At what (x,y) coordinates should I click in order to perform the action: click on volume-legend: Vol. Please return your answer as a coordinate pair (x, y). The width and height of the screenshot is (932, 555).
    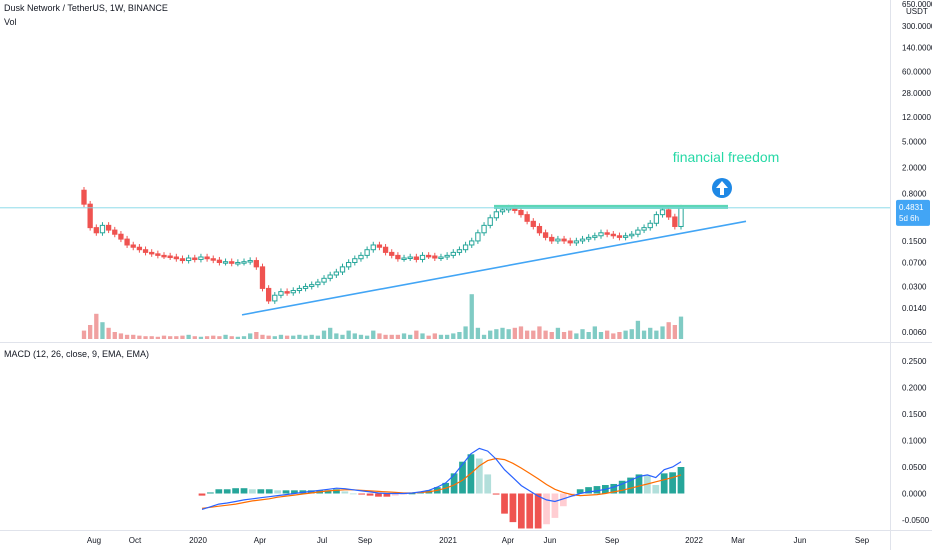
    Looking at the image, I should click on (10, 22).